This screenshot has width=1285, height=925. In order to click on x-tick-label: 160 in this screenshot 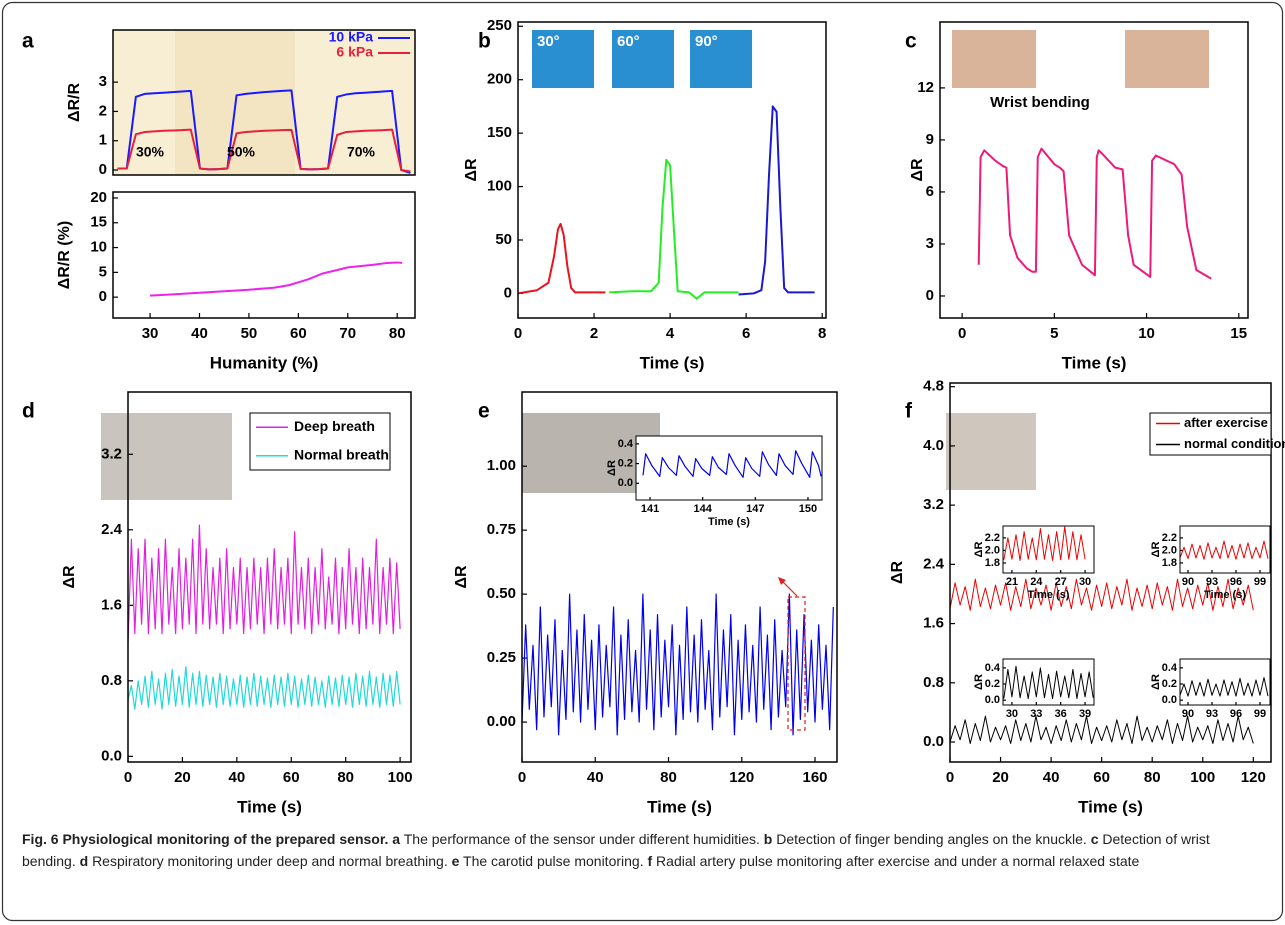, I will do `click(815, 777)`.